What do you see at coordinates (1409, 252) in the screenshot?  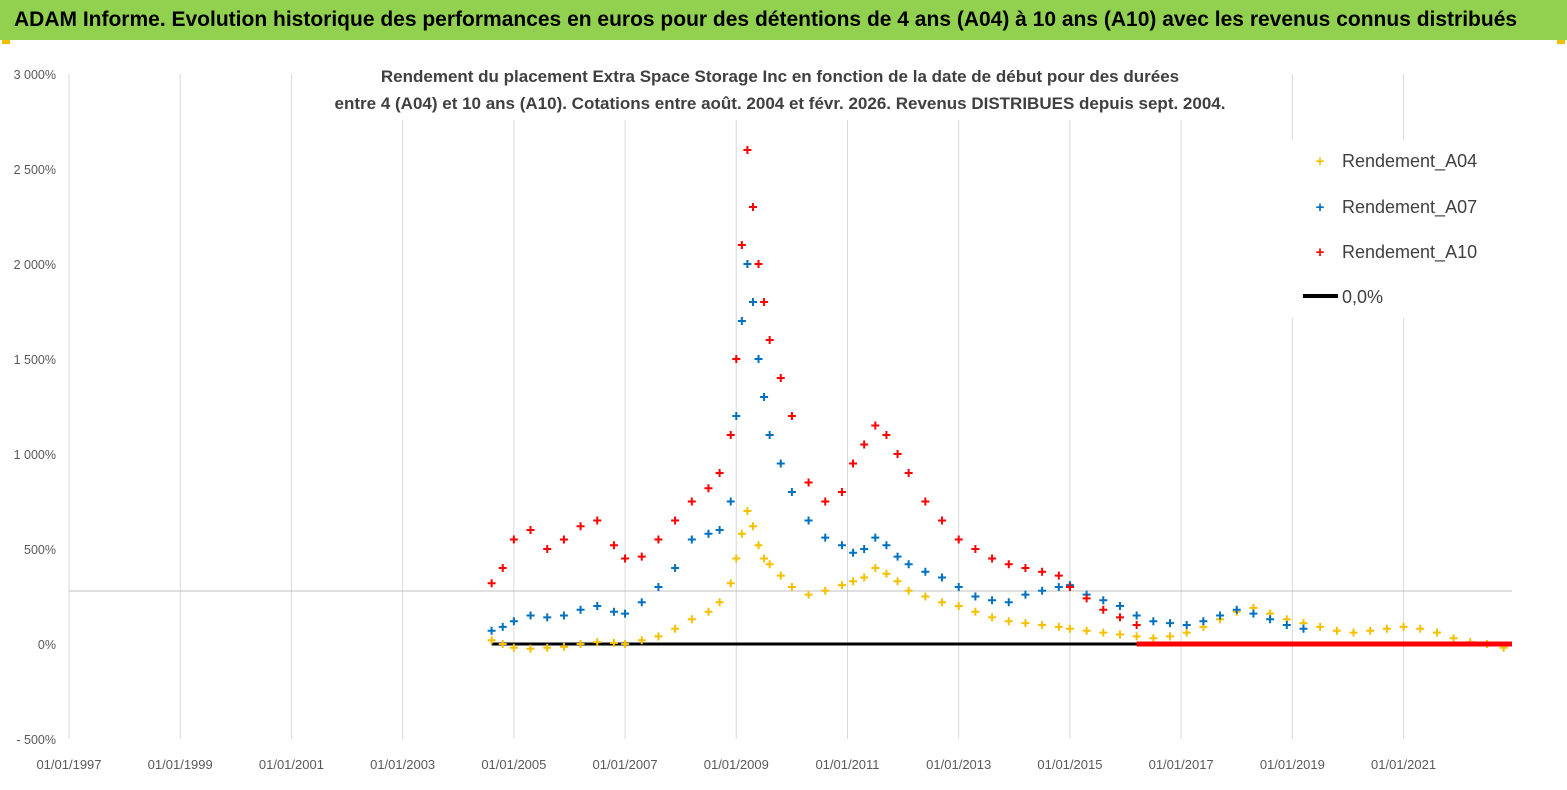 I see `legend-label-a10: Rendement_A10` at bounding box center [1409, 252].